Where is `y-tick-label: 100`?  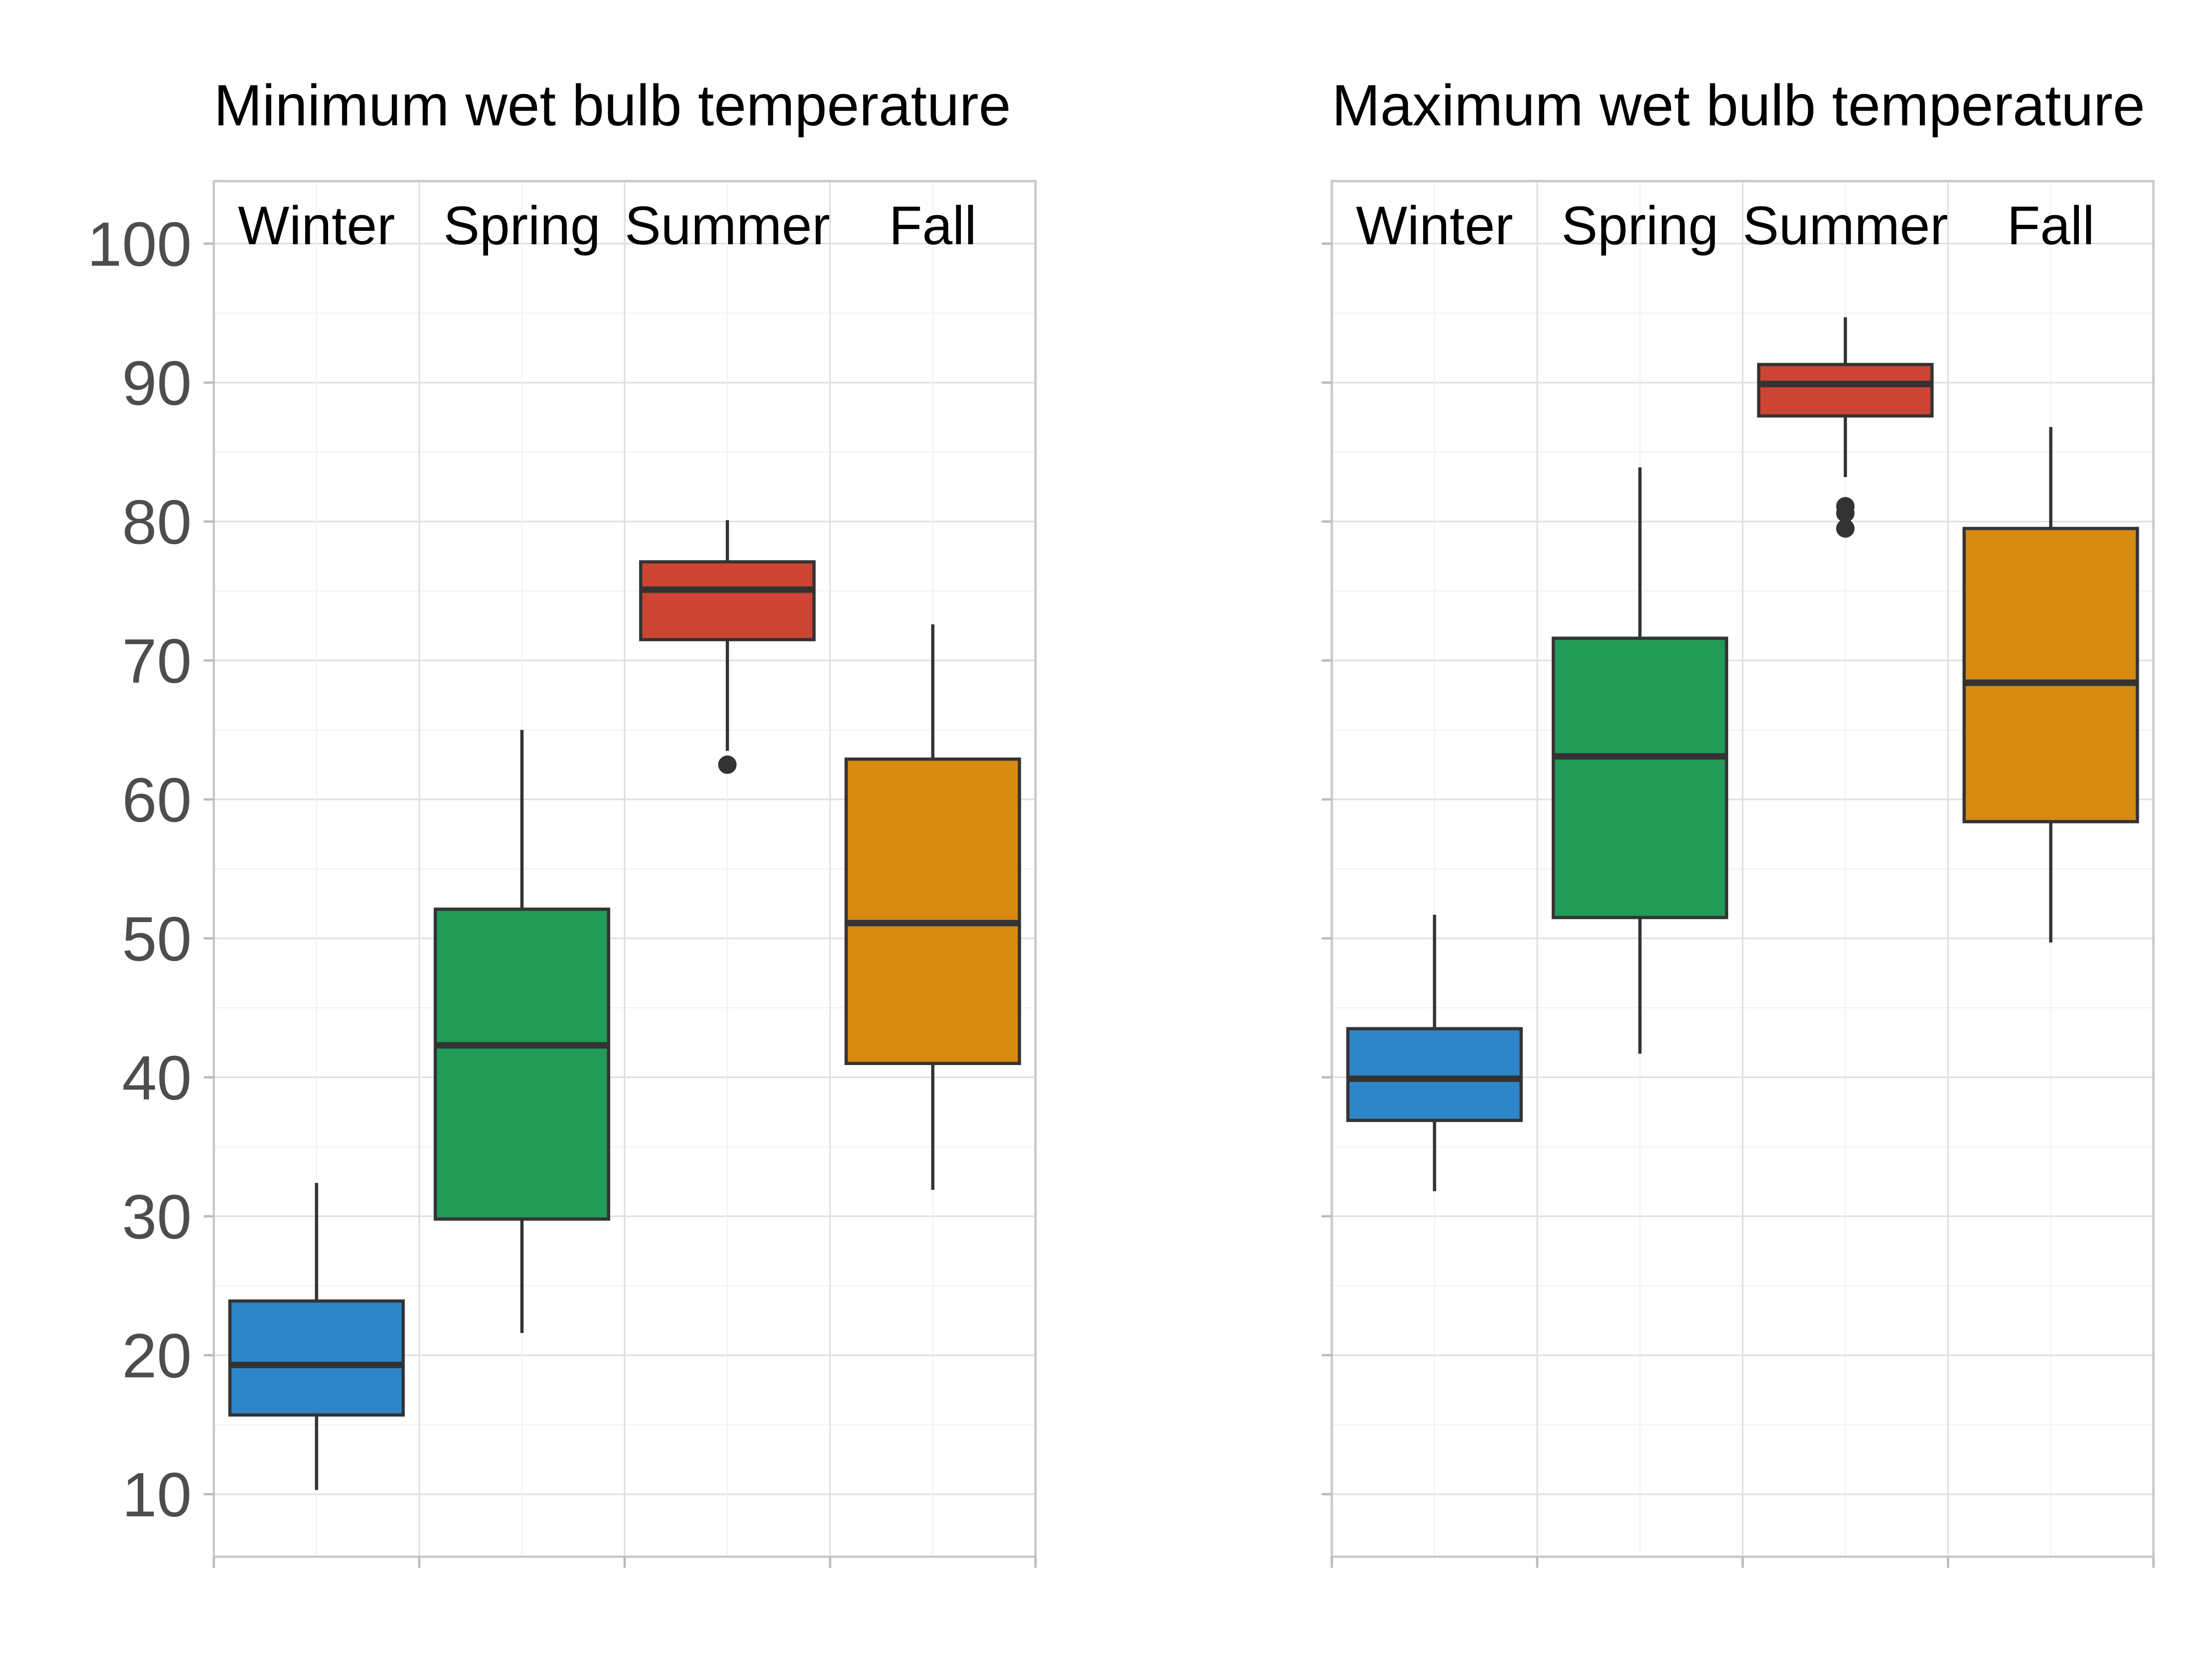 y-tick-label: 100 is located at coordinates (139, 244).